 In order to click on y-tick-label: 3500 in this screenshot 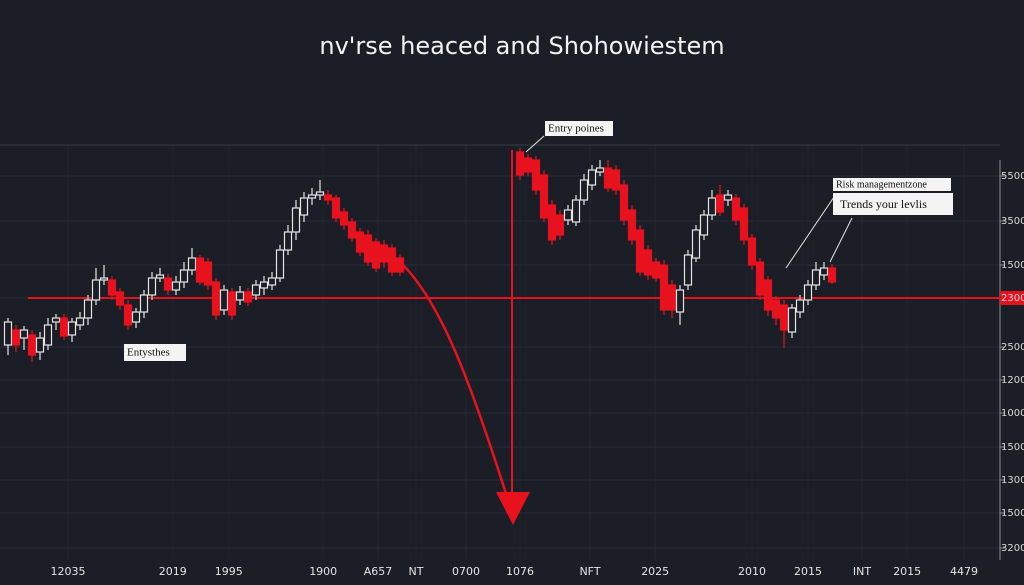, I will do `click(1012, 221)`.